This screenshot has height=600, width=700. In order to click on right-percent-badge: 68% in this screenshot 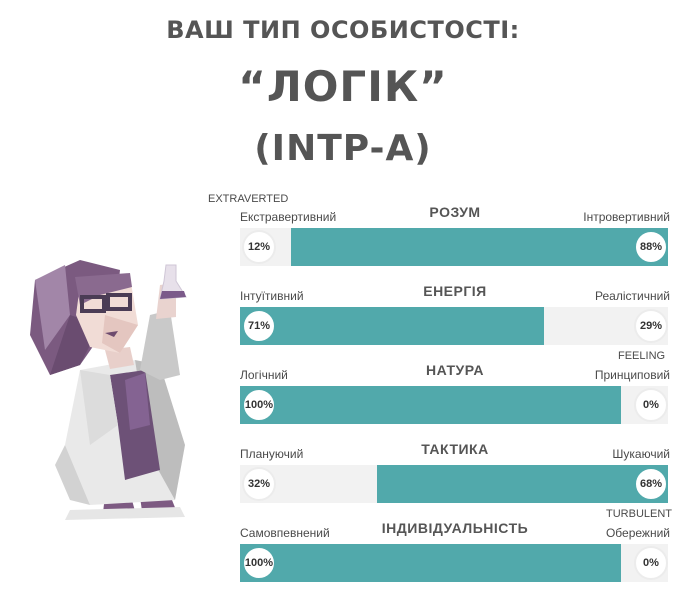, I will do `click(651, 484)`.